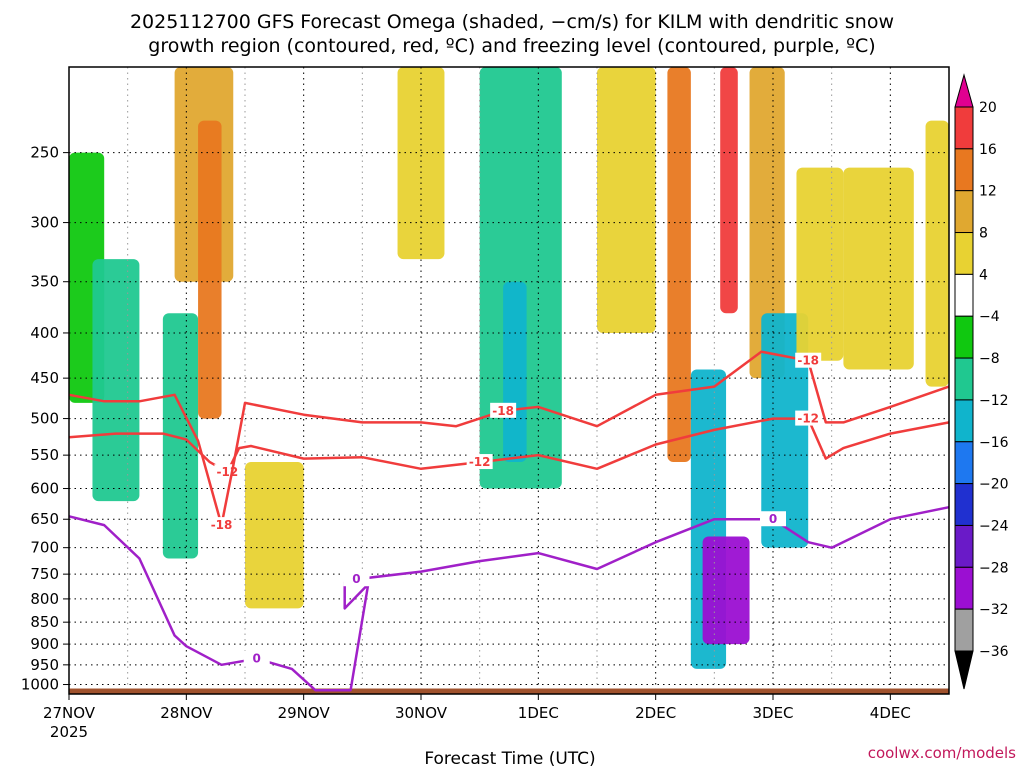 The width and height of the screenshot is (1024, 768). What do you see at coordinates (44, 644) in the screenshot?
I see `y-tick-label-13: 900` at bounding box center [44, 644].